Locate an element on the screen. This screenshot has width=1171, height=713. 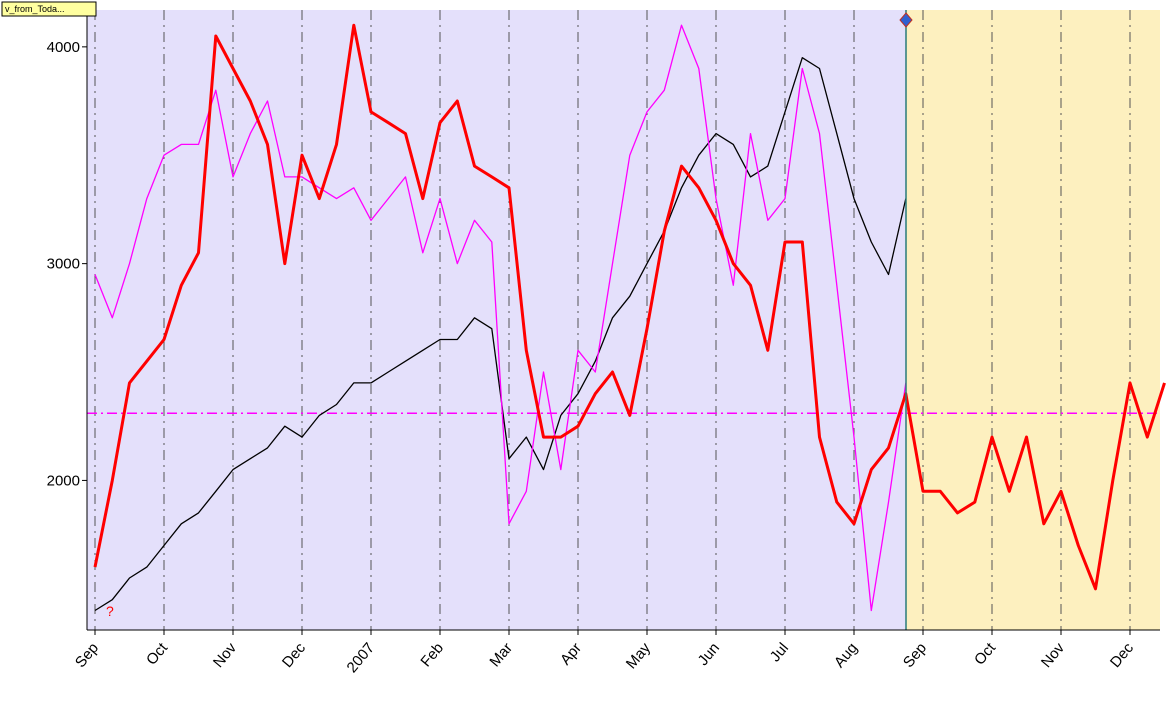
annotation-box is located at coordinates (49, 9).